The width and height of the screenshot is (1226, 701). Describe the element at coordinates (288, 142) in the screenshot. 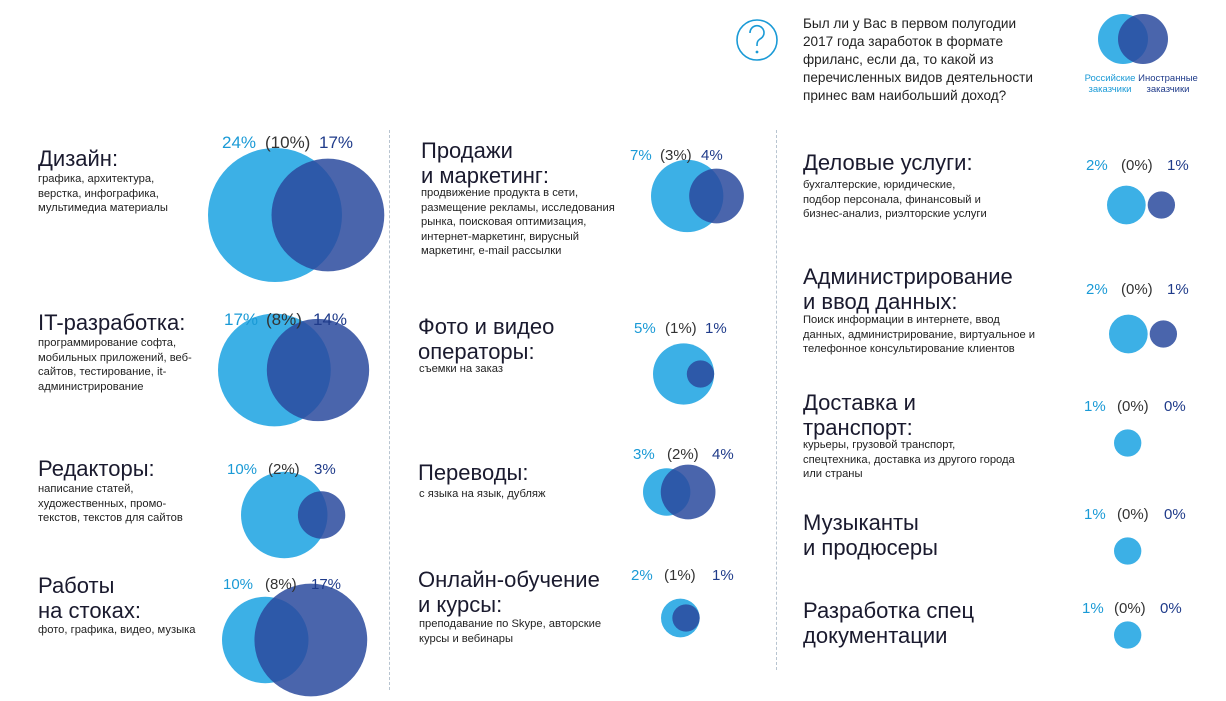

I see `pct-both-design: (10%)` at that location.